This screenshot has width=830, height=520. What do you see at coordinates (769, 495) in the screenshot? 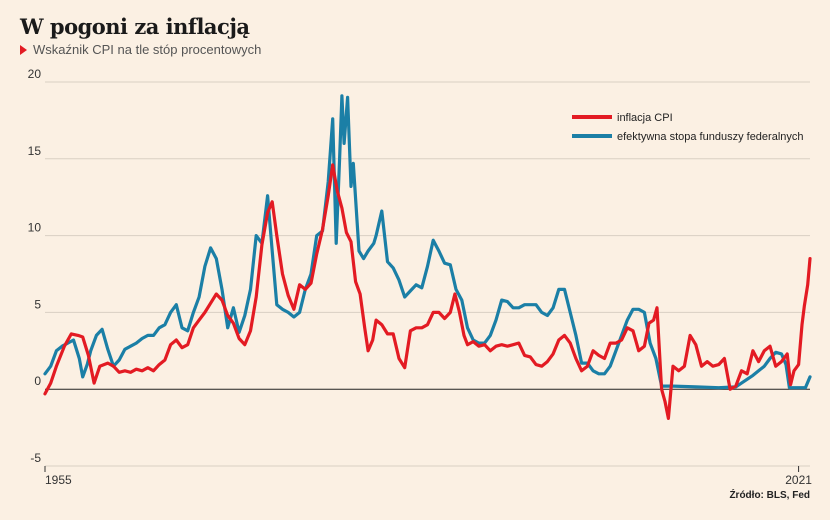
I see `source-note: Źródło: BLS, Fed` at bounding box center [769, 495].